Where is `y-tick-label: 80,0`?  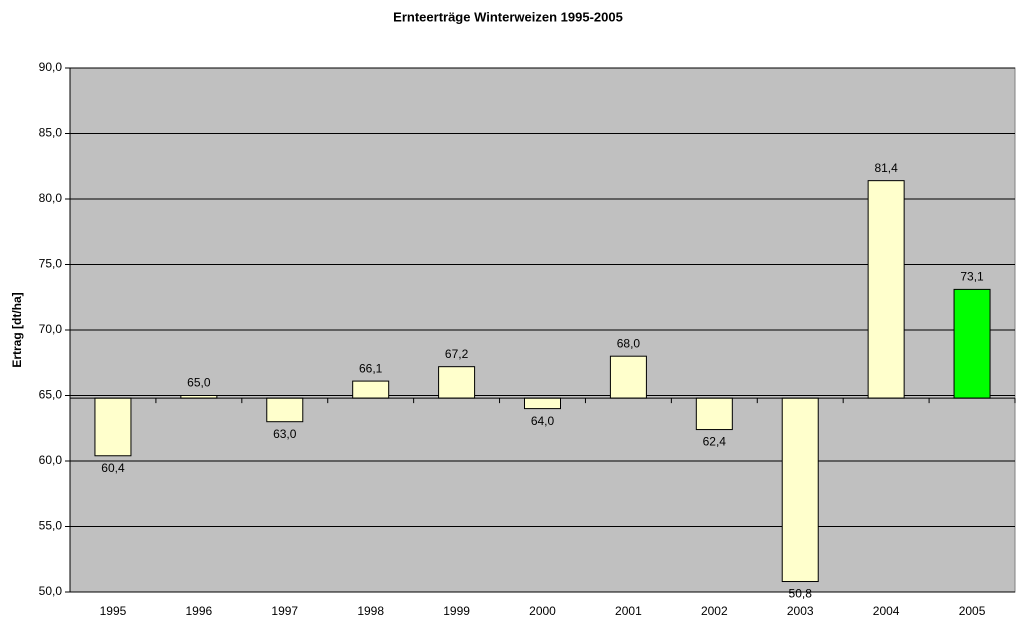 y-tick-label: 80,0 is located at coordinates (51, 198).